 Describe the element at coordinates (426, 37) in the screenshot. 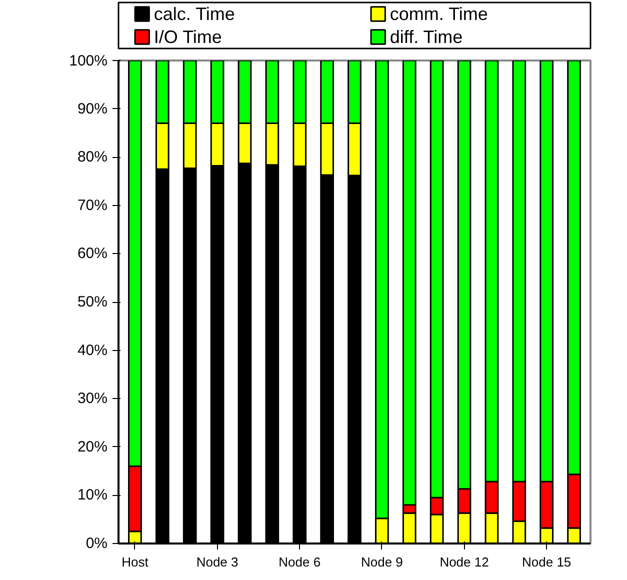

I see `legend-label: diff. Time` at that location.